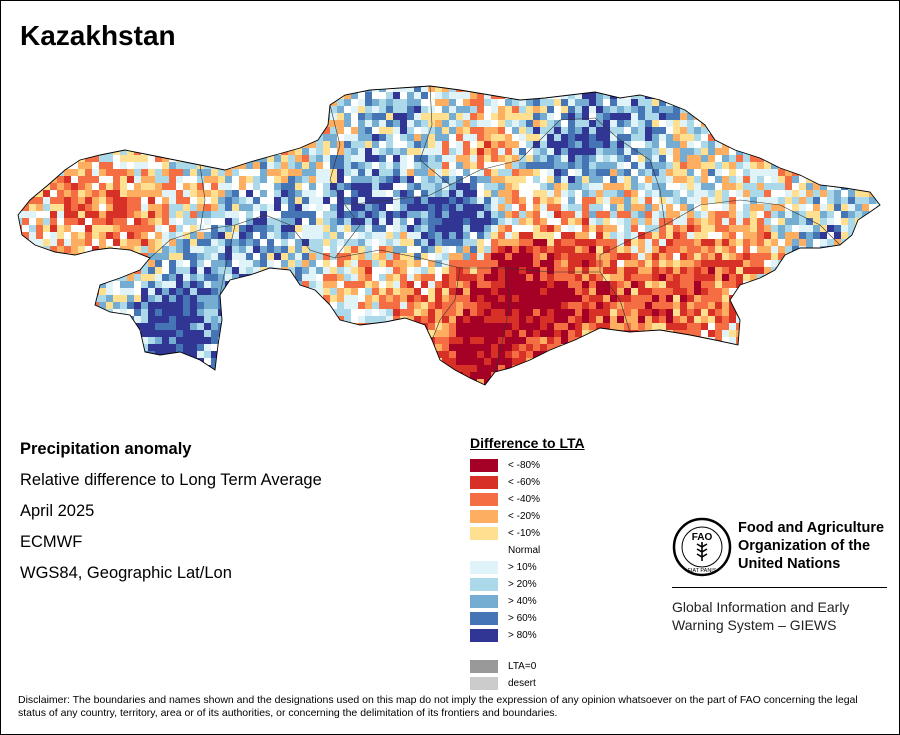 The height and width of the screenshot is (735, 900). What do you see at coordinates (754, 625) in the screenshot?
I see `giews-line2: Warning System – GIEWS` at bounding box center [754, 625].